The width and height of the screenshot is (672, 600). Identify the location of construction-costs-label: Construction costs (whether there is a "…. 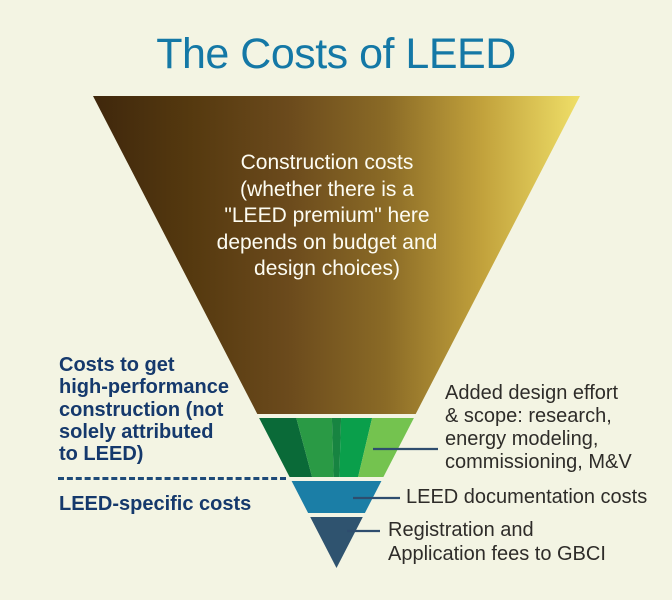
(327, 215).